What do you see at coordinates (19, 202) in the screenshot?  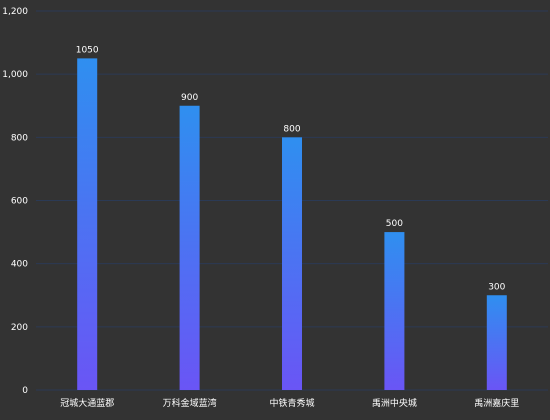 I see `y-tick-label: 600` at bounding box center [19, 202].